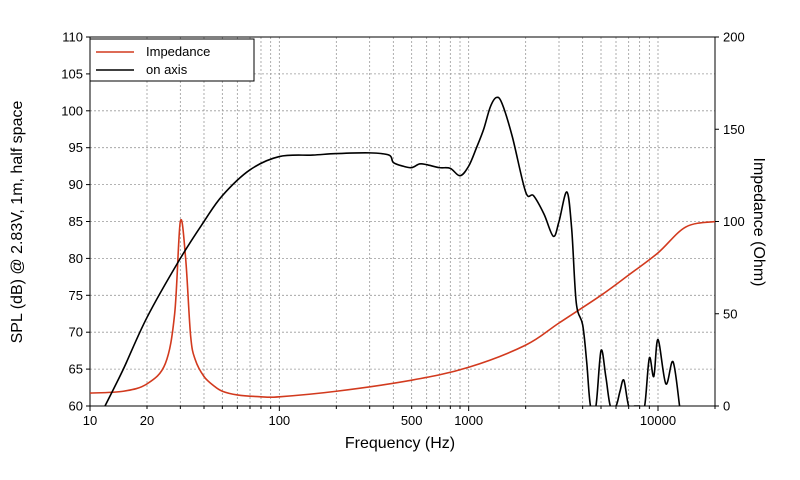 The image size is (800, 480). I want to click on legend: Impedance on axis, so click(172, 60).